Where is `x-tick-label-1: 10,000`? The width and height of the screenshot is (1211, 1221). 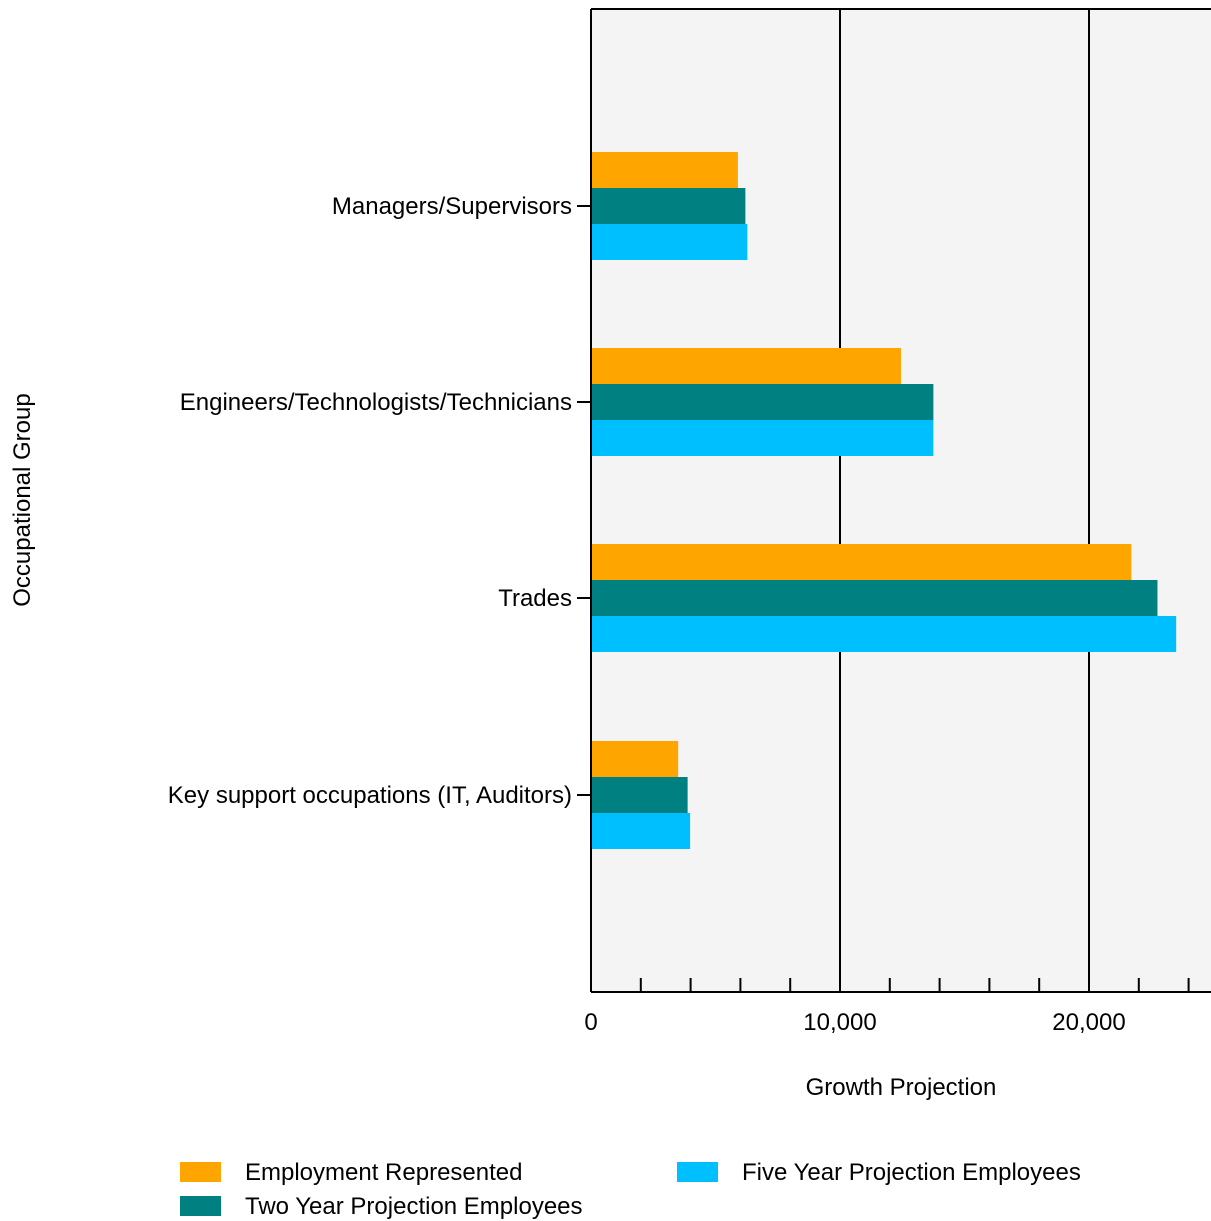
x-tick-label-1: 10,000 is located at coordinates (839, 1022).